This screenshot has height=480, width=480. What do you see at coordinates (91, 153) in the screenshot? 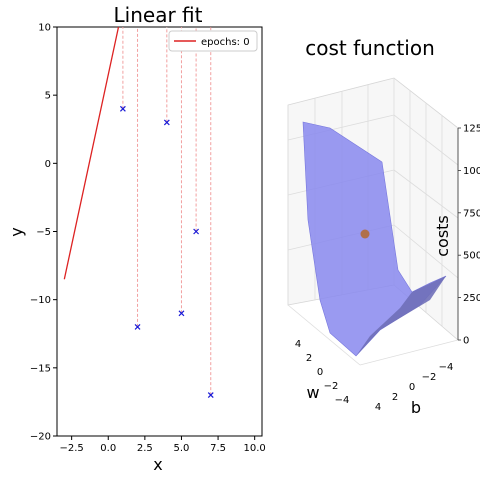
I see `fit-line` at bounding box center [91, 153].